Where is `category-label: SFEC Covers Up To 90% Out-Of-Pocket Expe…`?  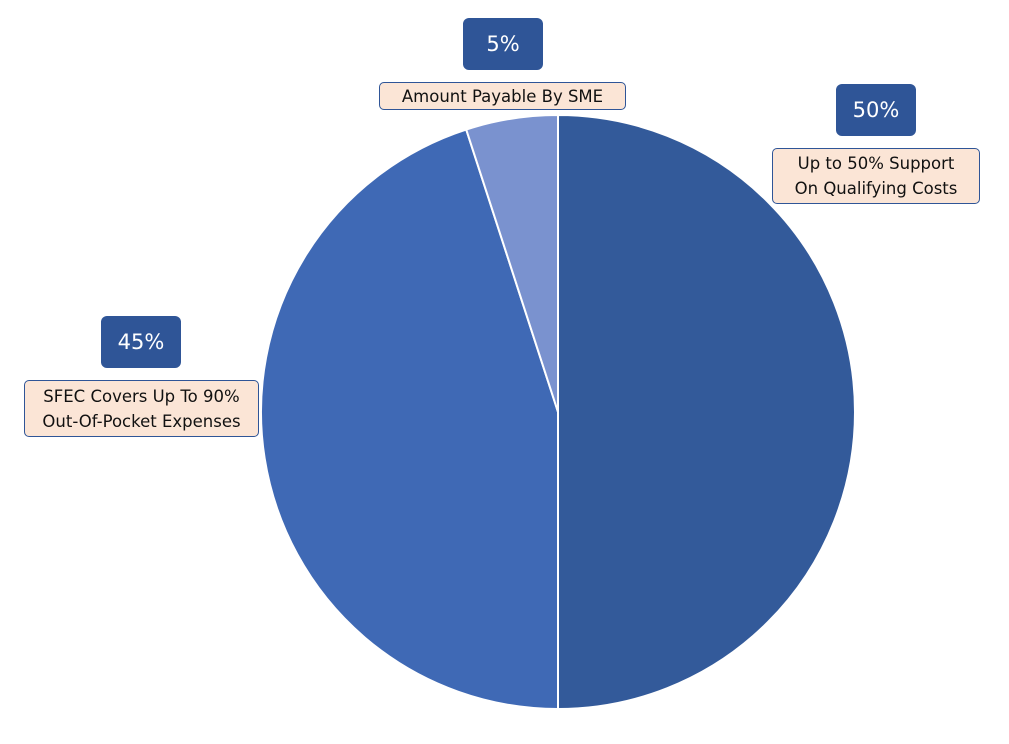 category-label: SFEC Covers Up To 90% Out-Of-Pocket Expe… is located at coordinates (141, 408).